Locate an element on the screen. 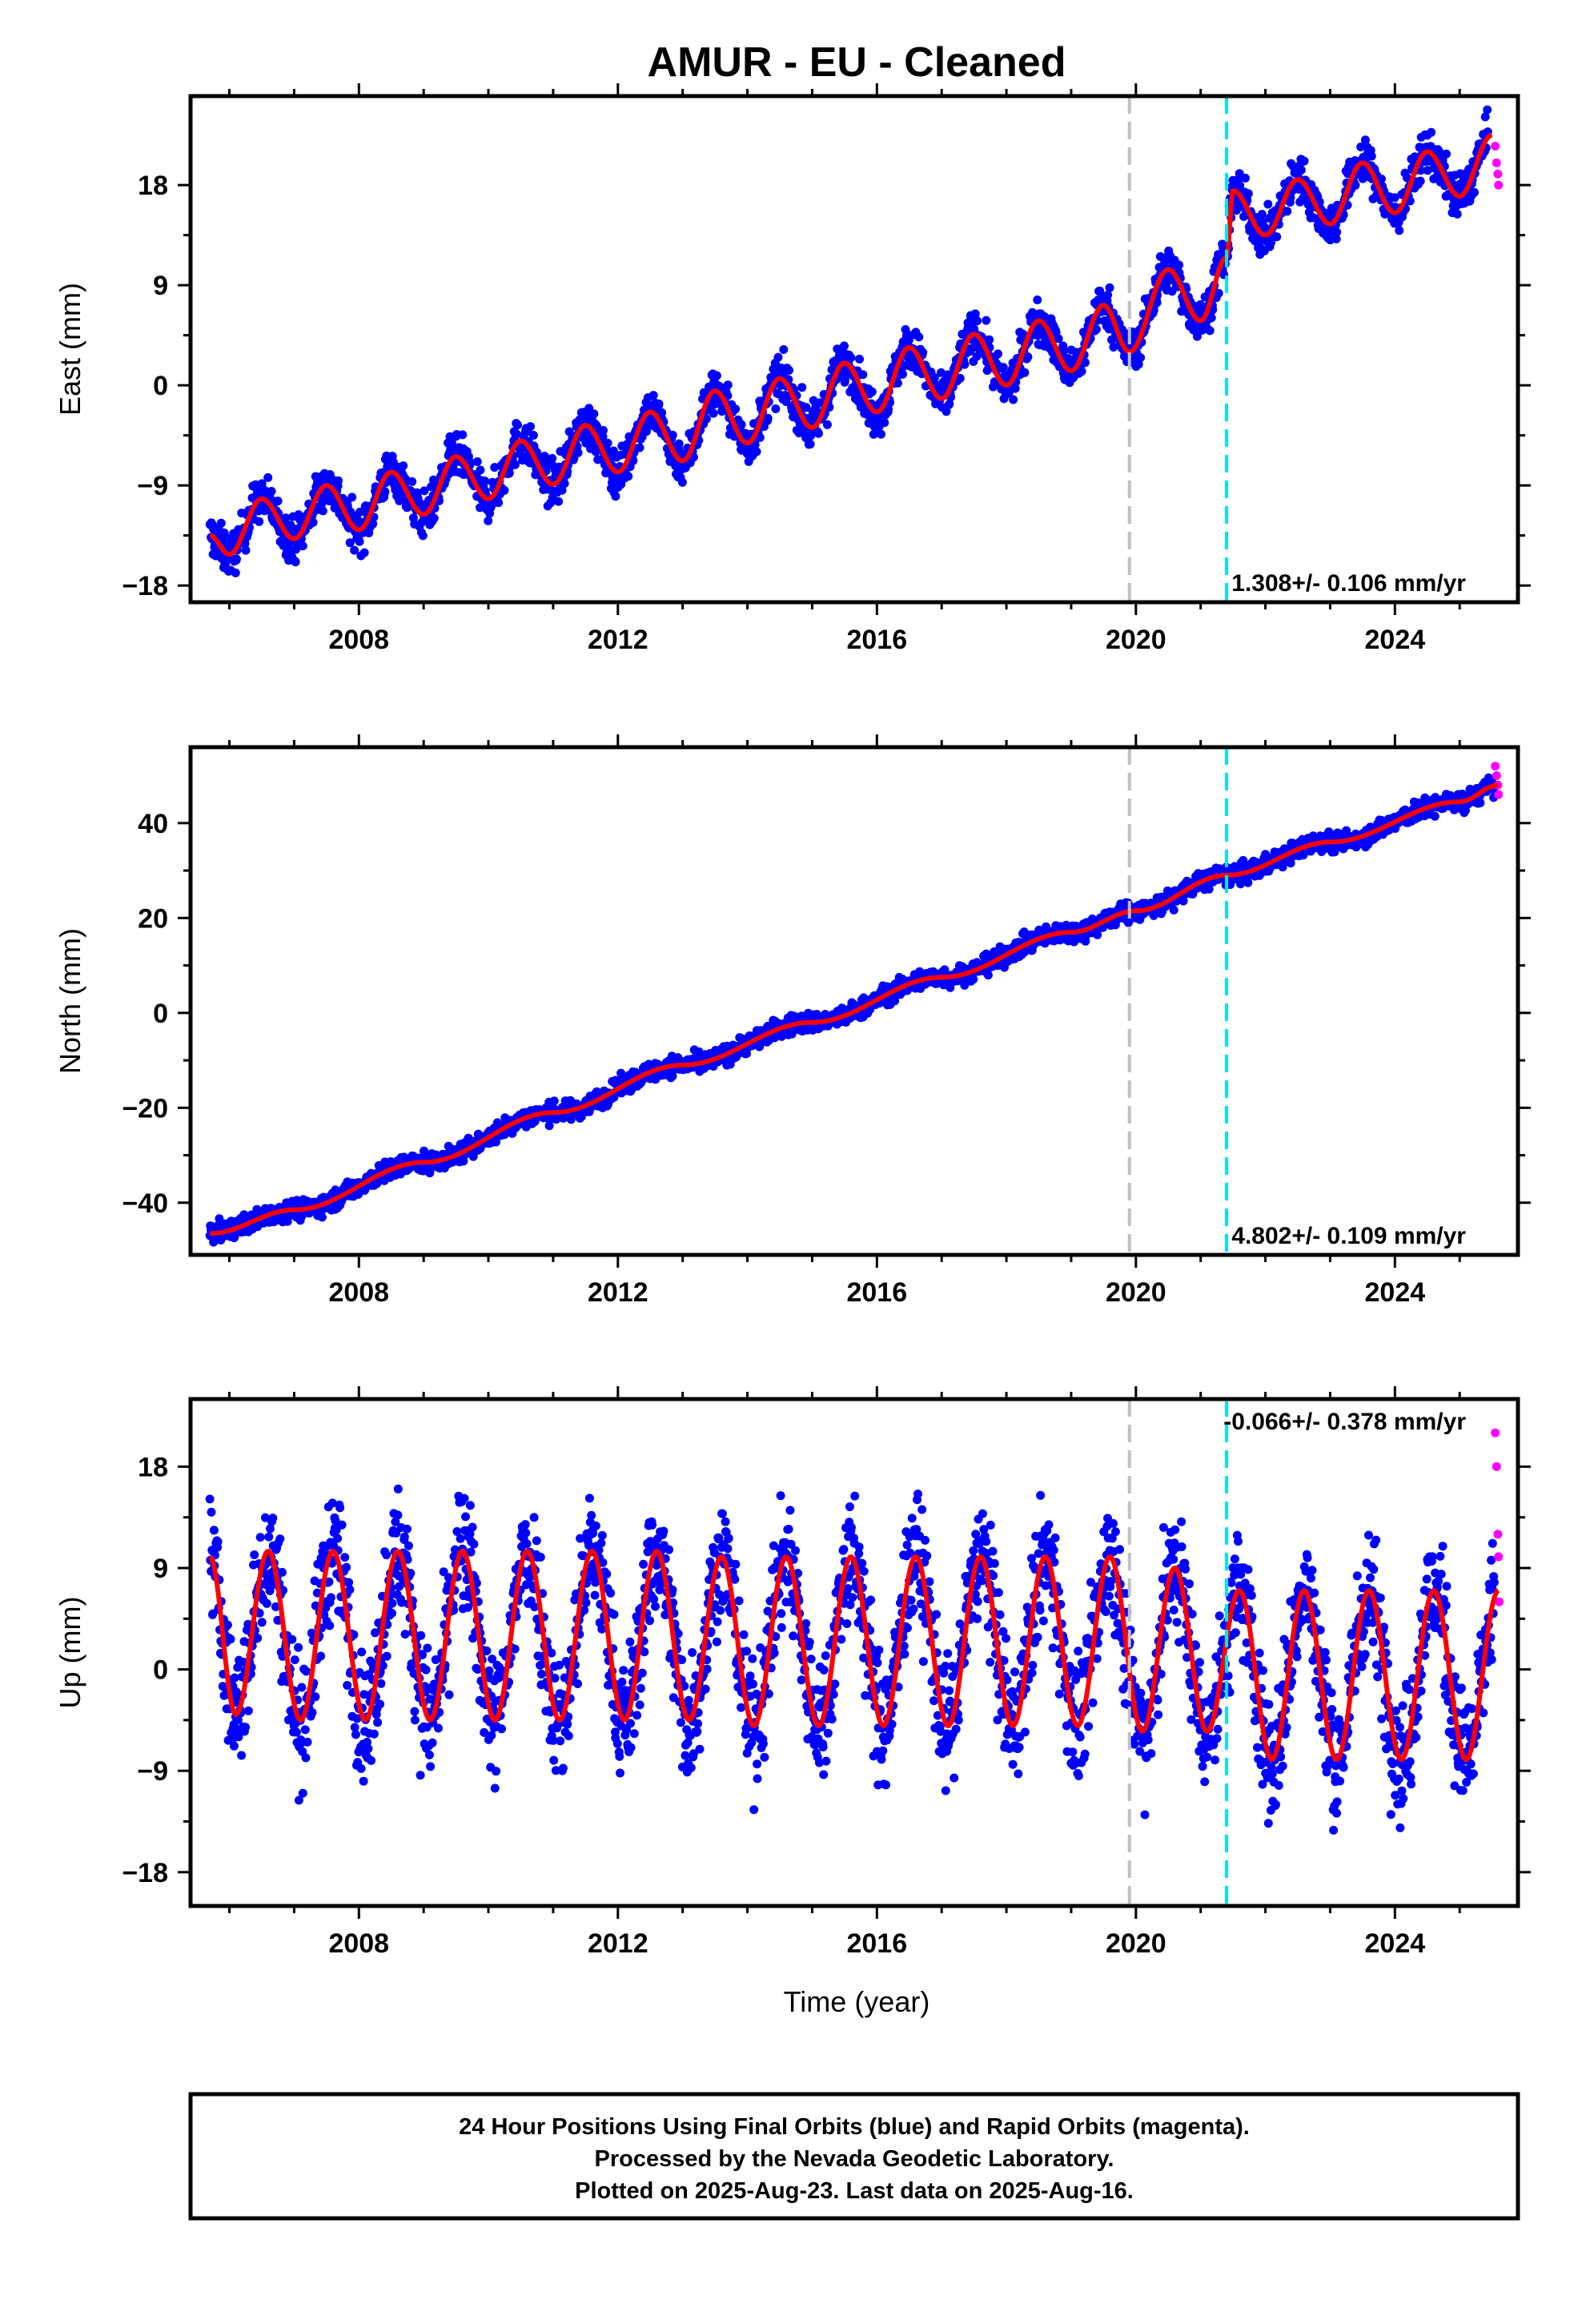 The image size is (1582, 2324). y-tick-label: 18 is located at coordinates (153, 186).